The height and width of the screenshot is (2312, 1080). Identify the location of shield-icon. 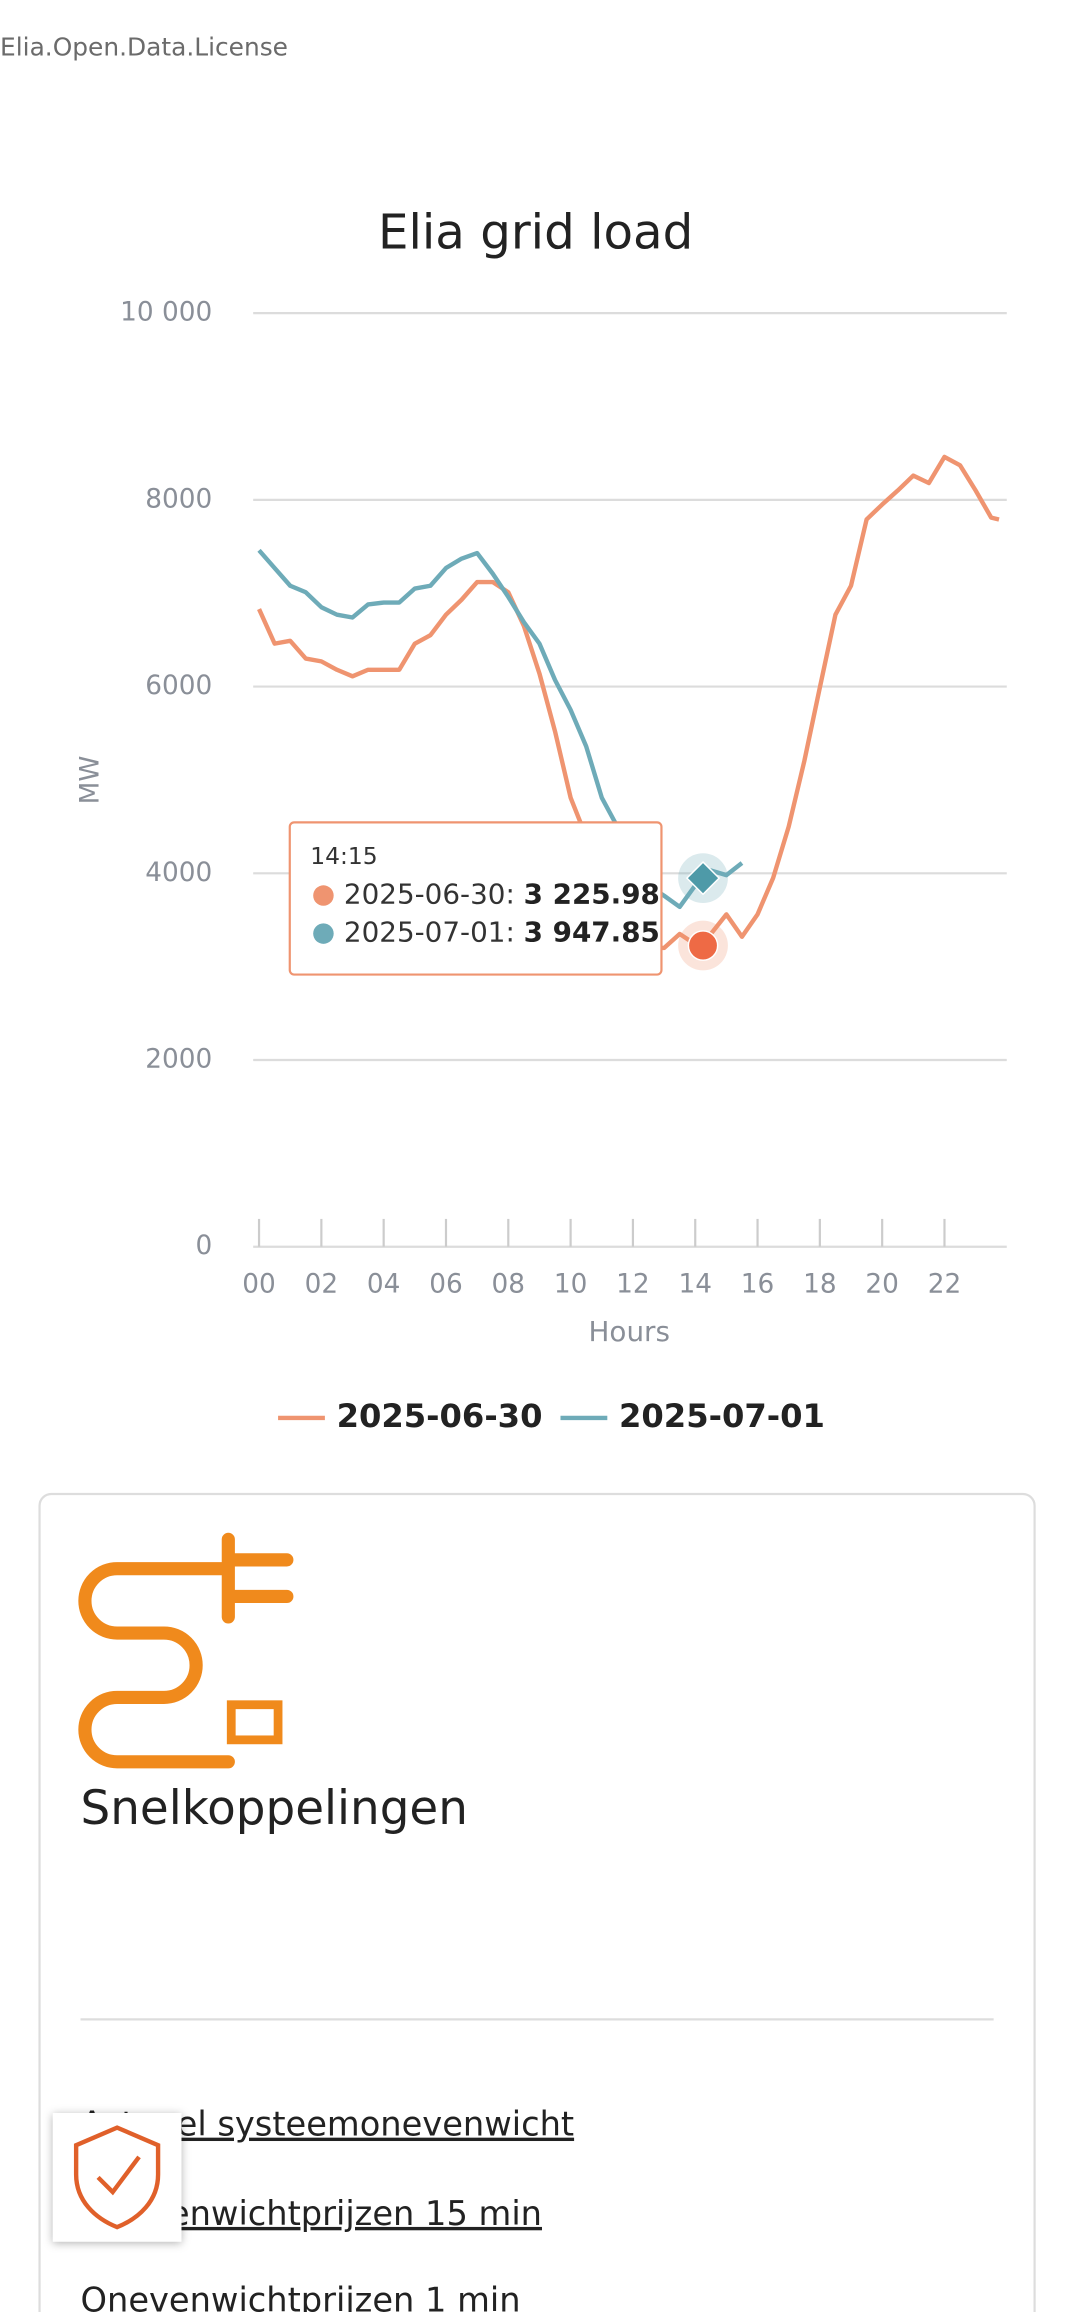
(117, 2177).